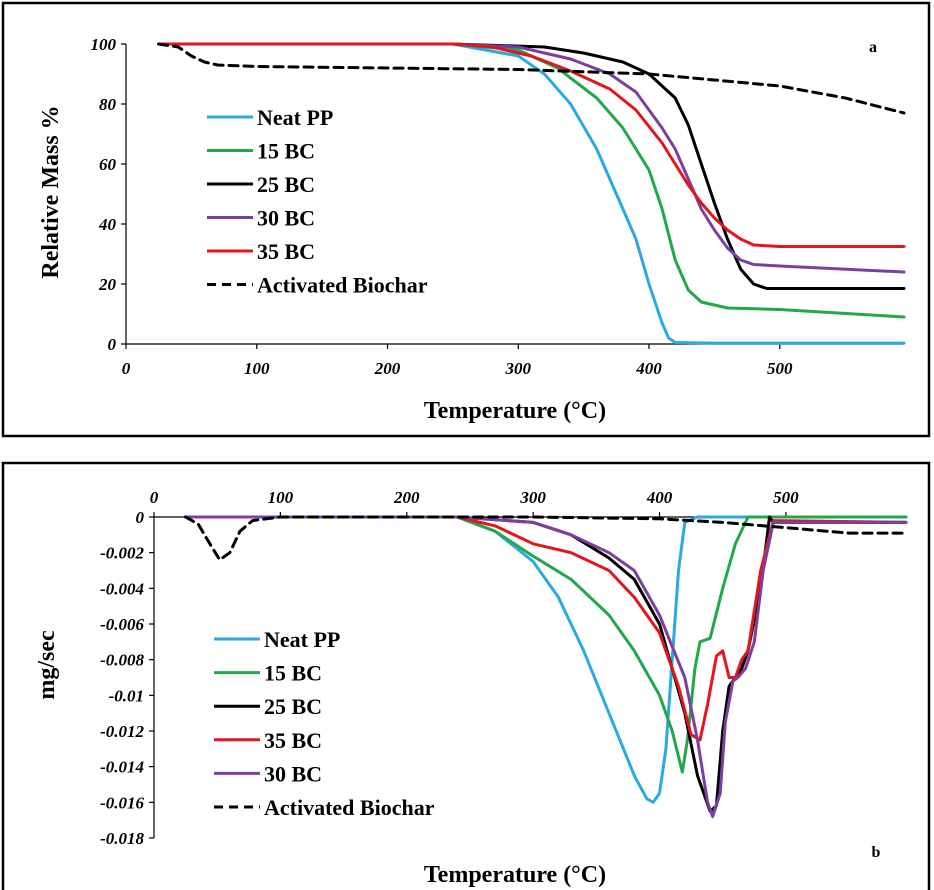  I want to click on y-tick-label: -0.006, so click(122, 624).